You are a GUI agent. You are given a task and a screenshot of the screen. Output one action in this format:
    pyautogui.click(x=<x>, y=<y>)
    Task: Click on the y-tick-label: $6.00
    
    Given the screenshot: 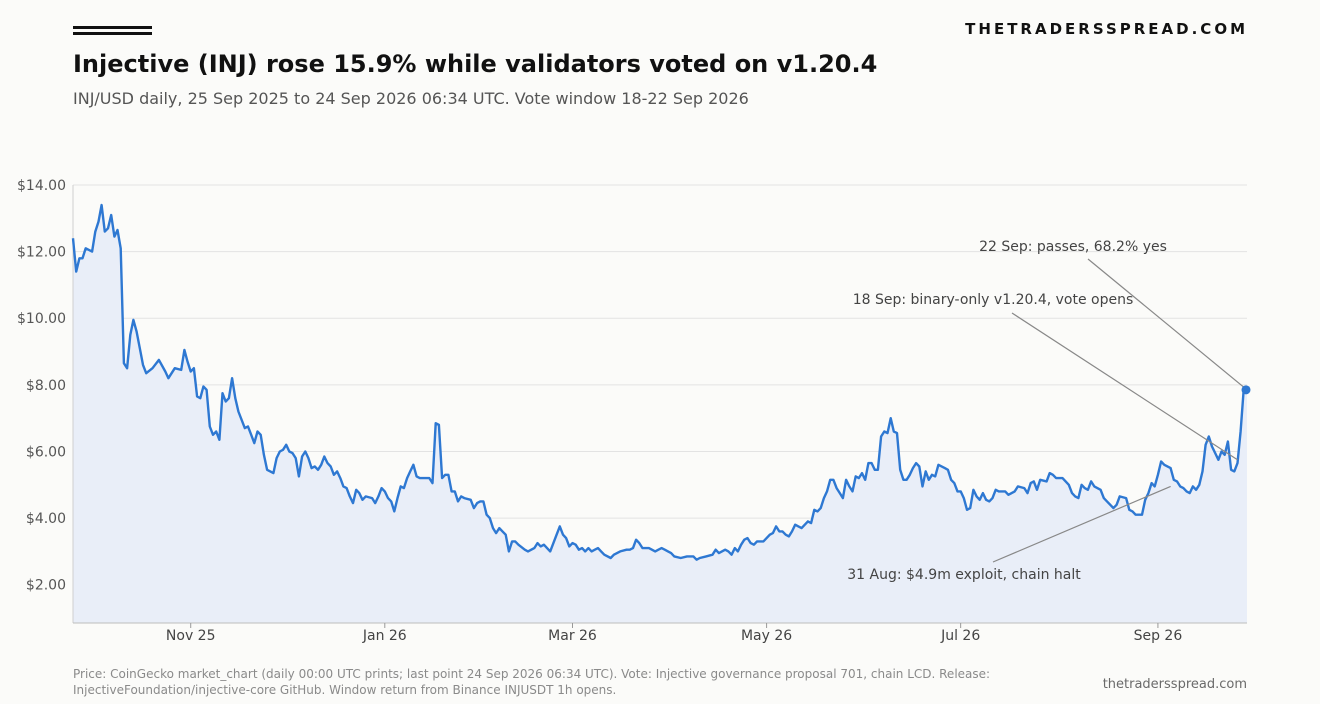 What is the action you would take?
    pyautogui.click(x=46, y=452)
    